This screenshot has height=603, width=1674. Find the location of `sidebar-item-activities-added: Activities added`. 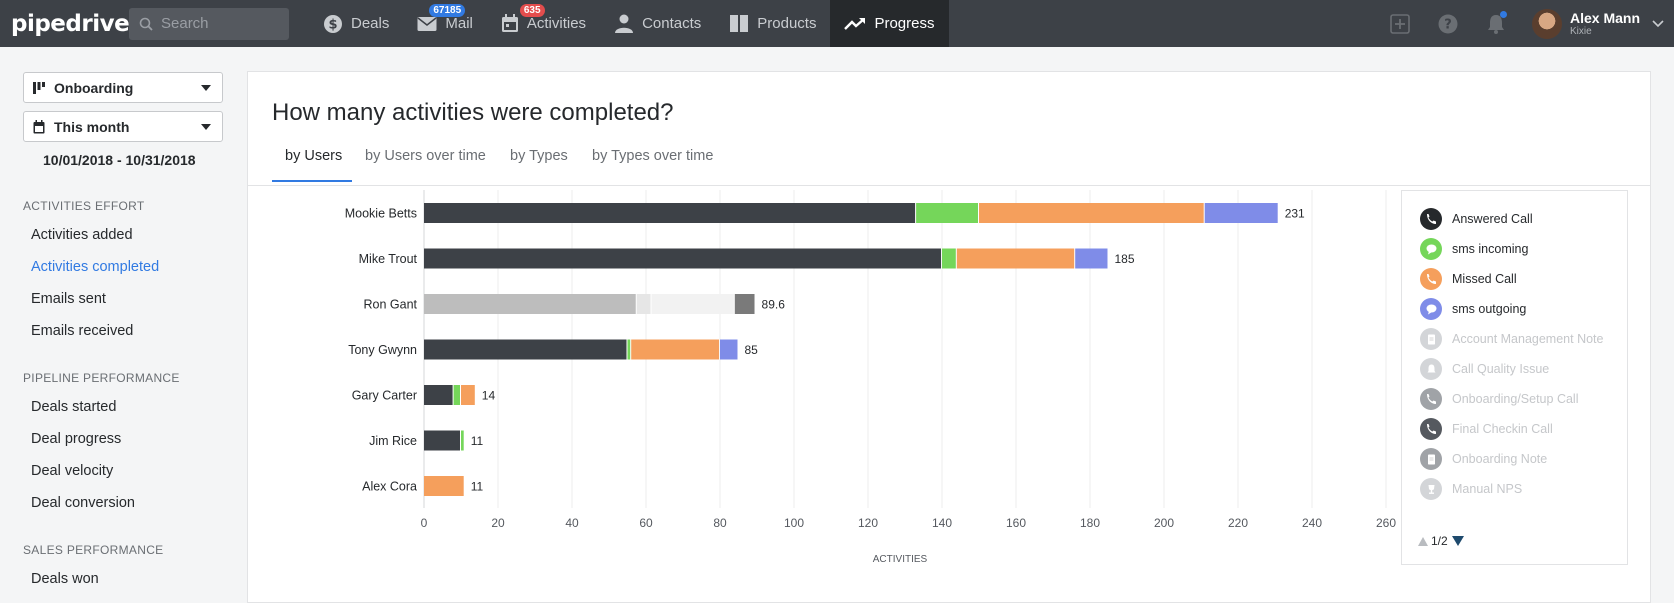

sidebar-item-activities-added: Activities added is located at coordinates (82, 235).